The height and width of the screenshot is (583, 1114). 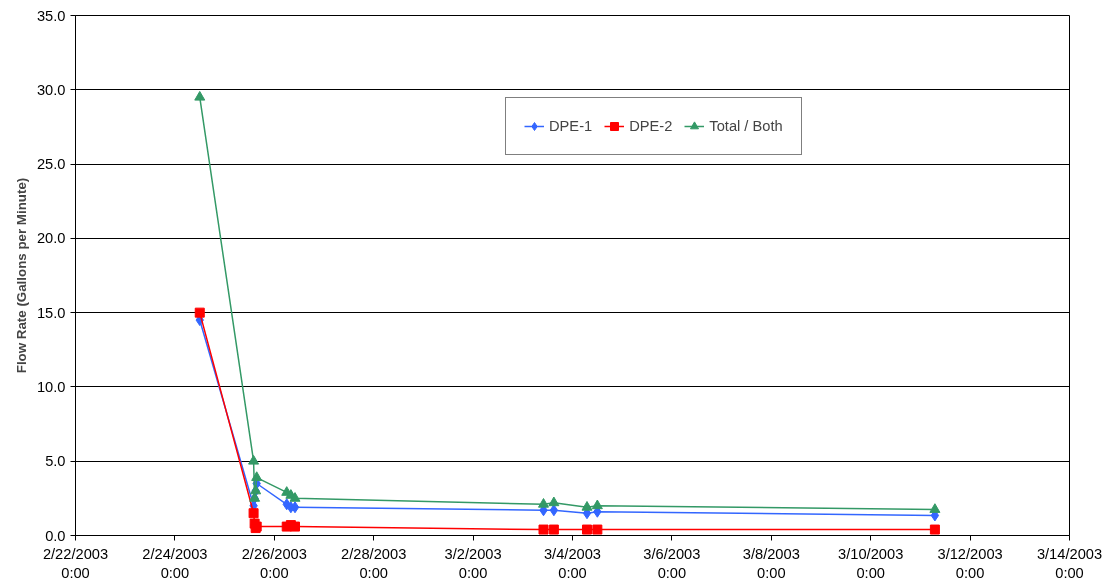 I want to click on x-tick-label: 2/24/2003 0:00, so click(x=175, y=563).